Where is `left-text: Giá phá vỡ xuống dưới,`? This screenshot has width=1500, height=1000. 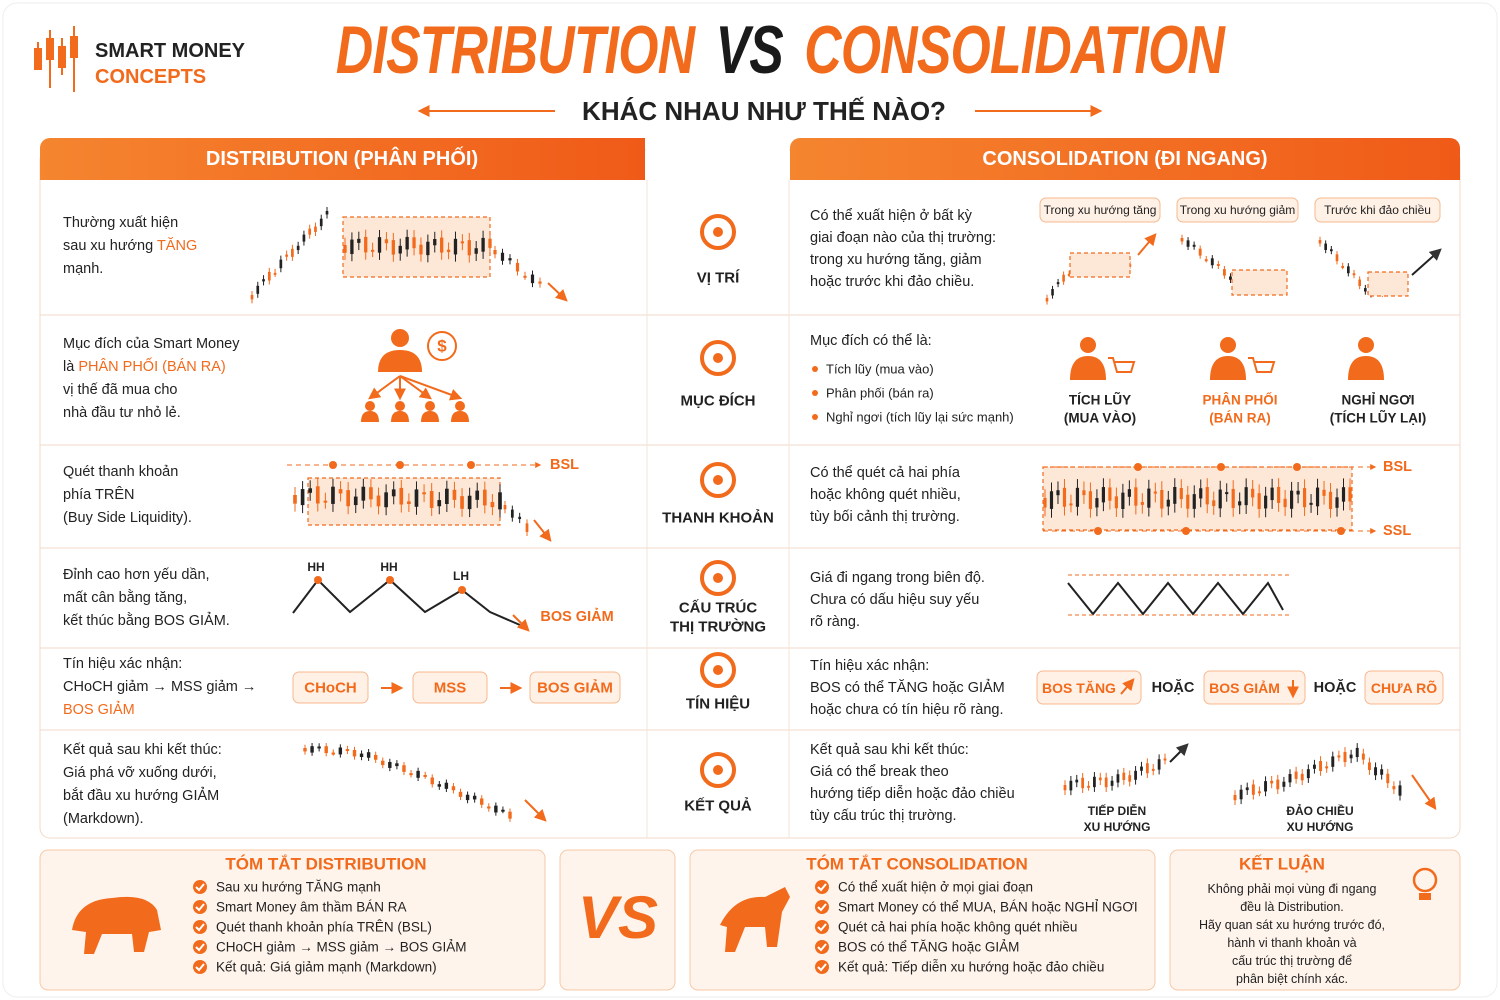 left-text: Giá phá vỡ xuống dưới, is located at coordinates (140, 773).